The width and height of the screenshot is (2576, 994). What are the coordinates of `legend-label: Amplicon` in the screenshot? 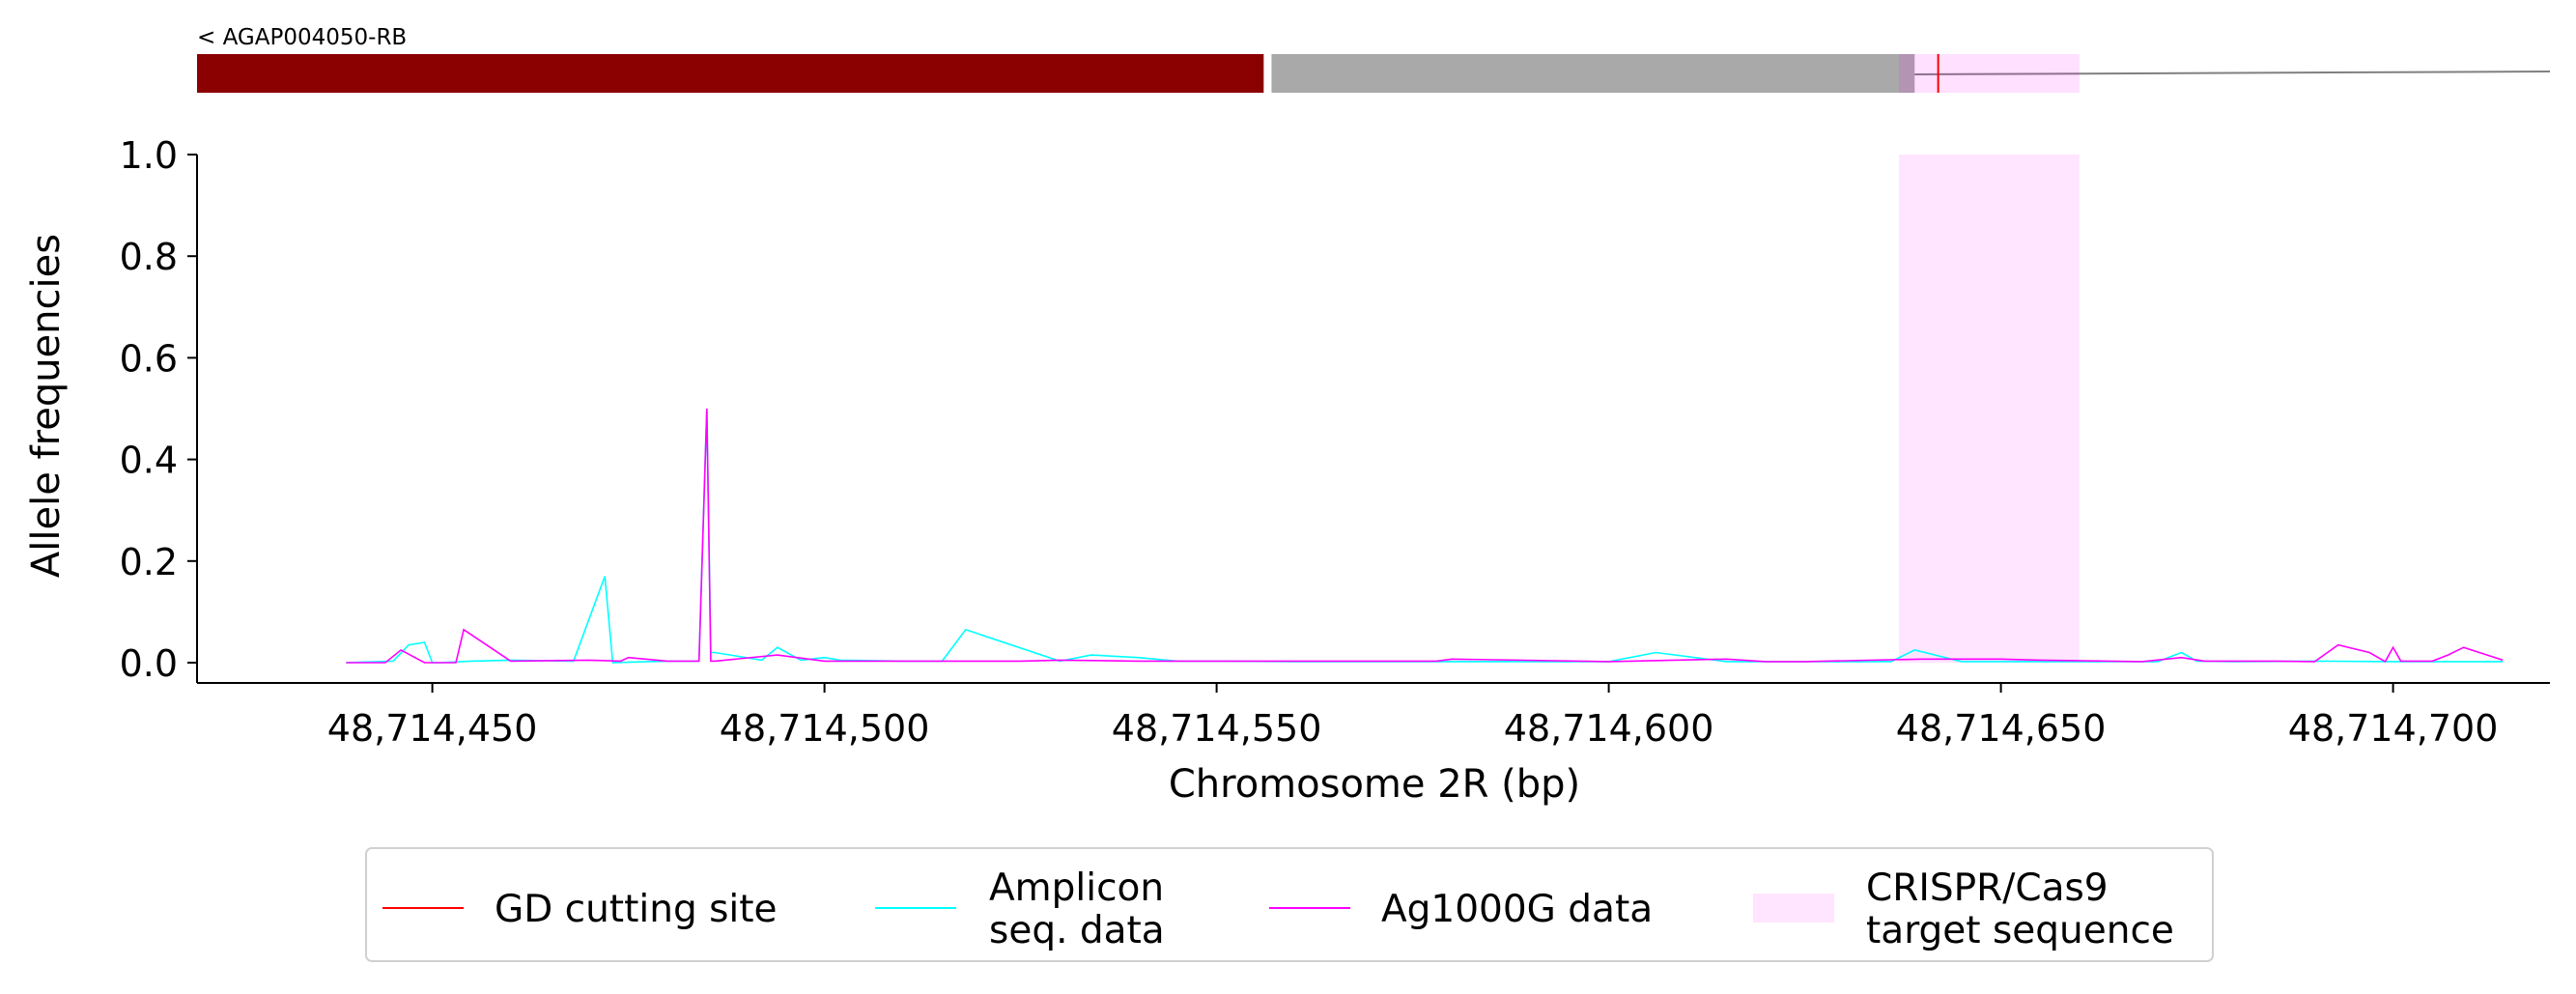 It's located at (1076, 888).